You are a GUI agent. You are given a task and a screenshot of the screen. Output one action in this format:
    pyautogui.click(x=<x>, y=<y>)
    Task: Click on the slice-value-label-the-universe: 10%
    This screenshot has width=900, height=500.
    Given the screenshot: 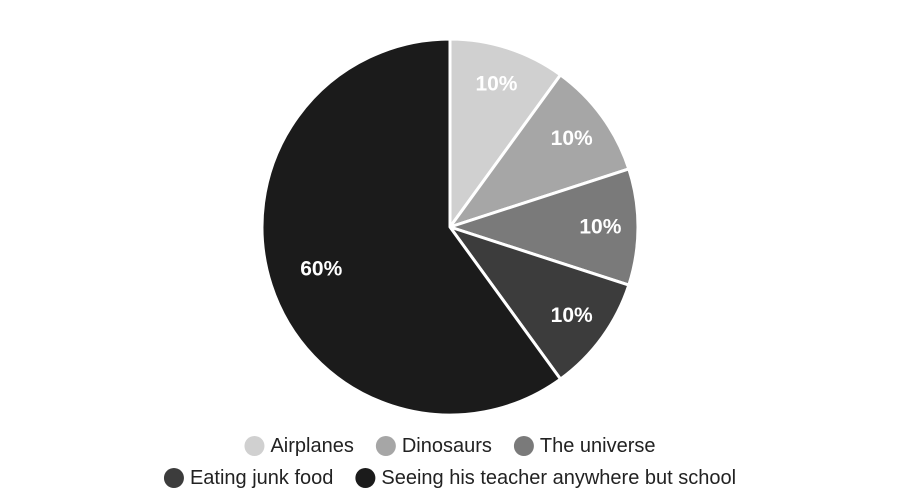 What is the action you would take?
    pyautogui.click(x=600, y=227)
    